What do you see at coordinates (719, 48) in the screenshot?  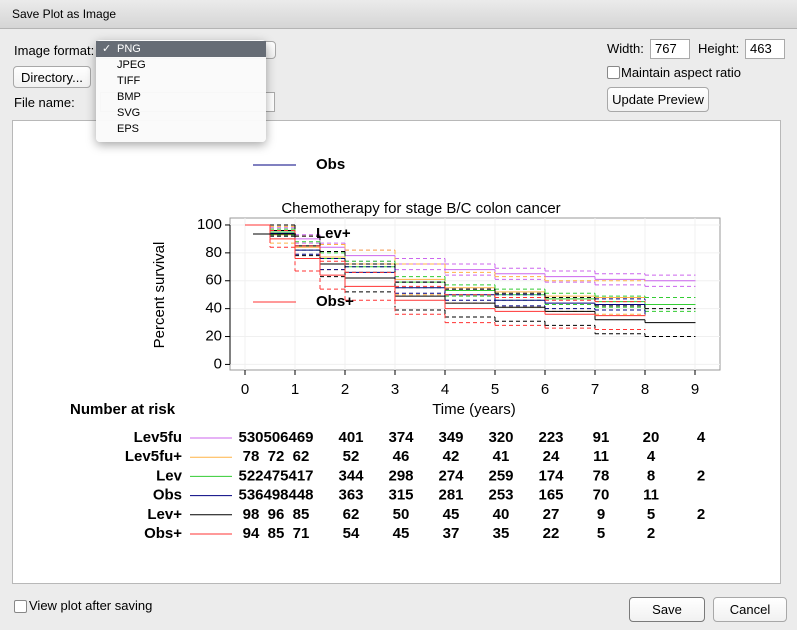 I see `height-label: Height:` at bounding box center [719, 48].